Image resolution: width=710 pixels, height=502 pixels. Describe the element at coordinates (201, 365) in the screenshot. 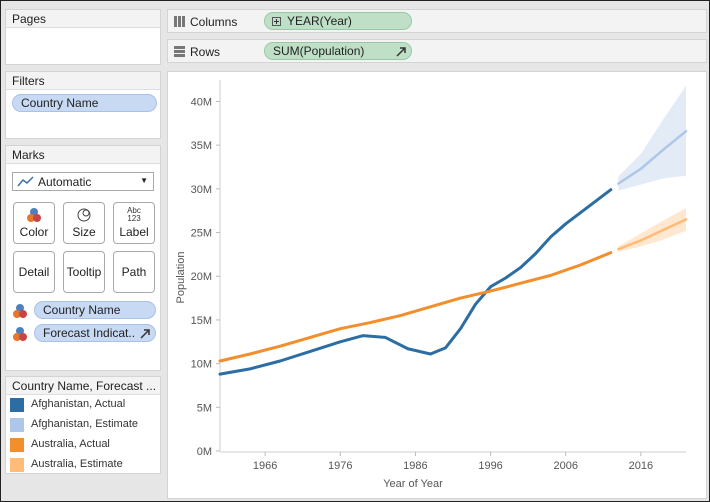

I see `y-tick-label: 10M` at that location.